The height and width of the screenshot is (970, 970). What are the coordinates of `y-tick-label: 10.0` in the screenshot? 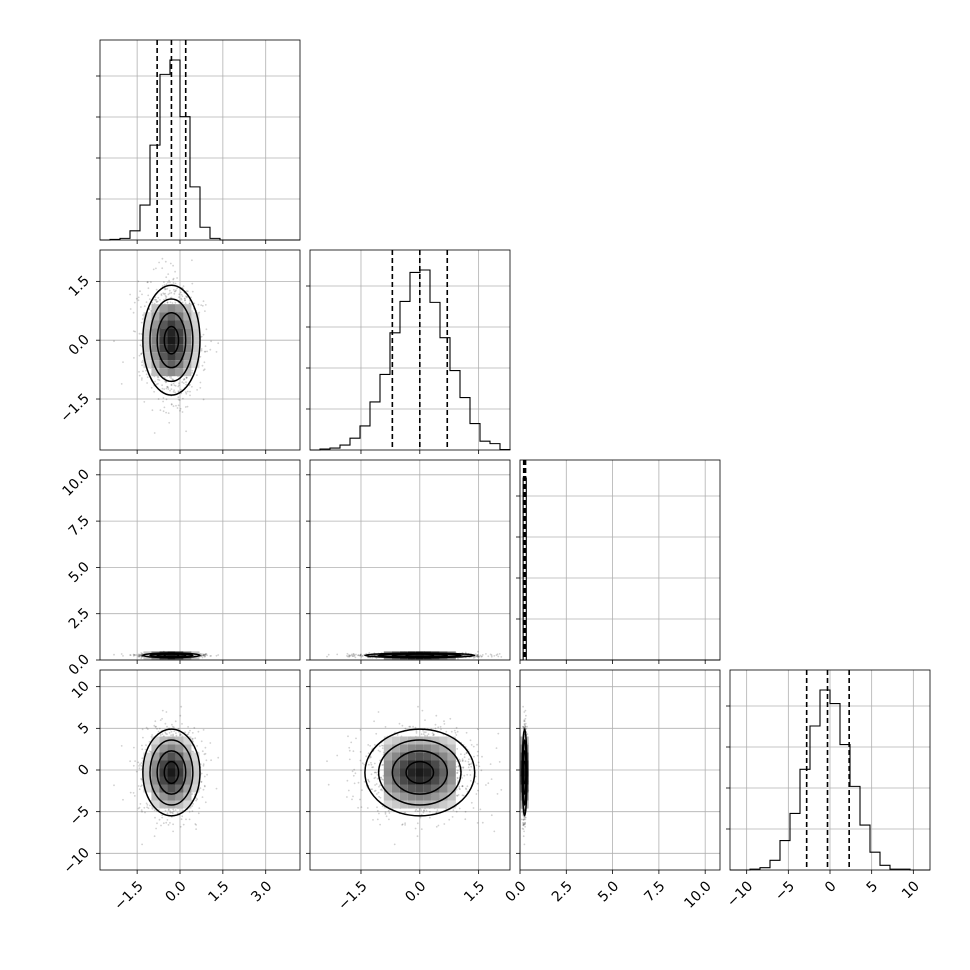 It's located at (75, 482).